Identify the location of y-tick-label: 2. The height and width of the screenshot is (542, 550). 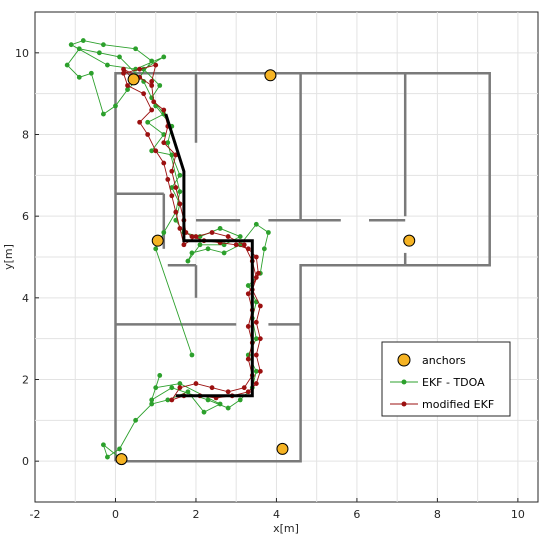
(25, 380).